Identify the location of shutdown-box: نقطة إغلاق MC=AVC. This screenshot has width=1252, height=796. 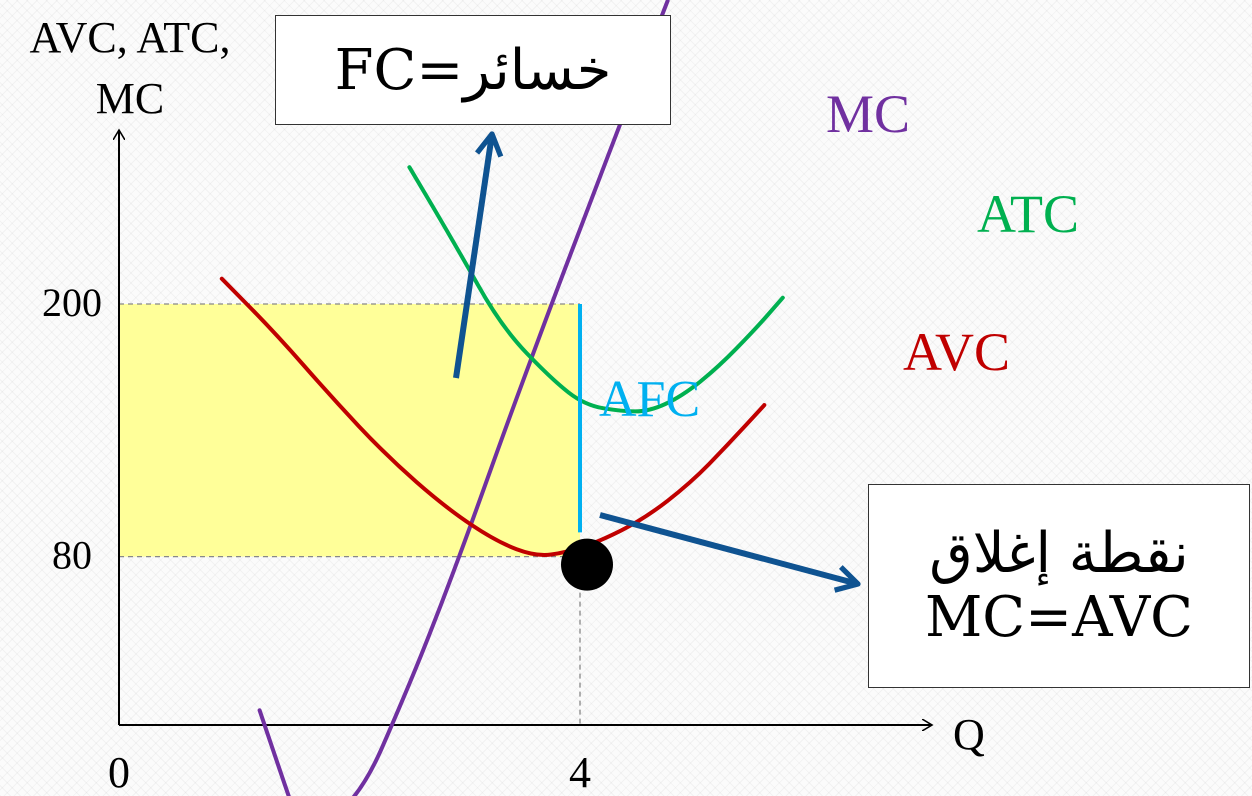
(1059, 586).